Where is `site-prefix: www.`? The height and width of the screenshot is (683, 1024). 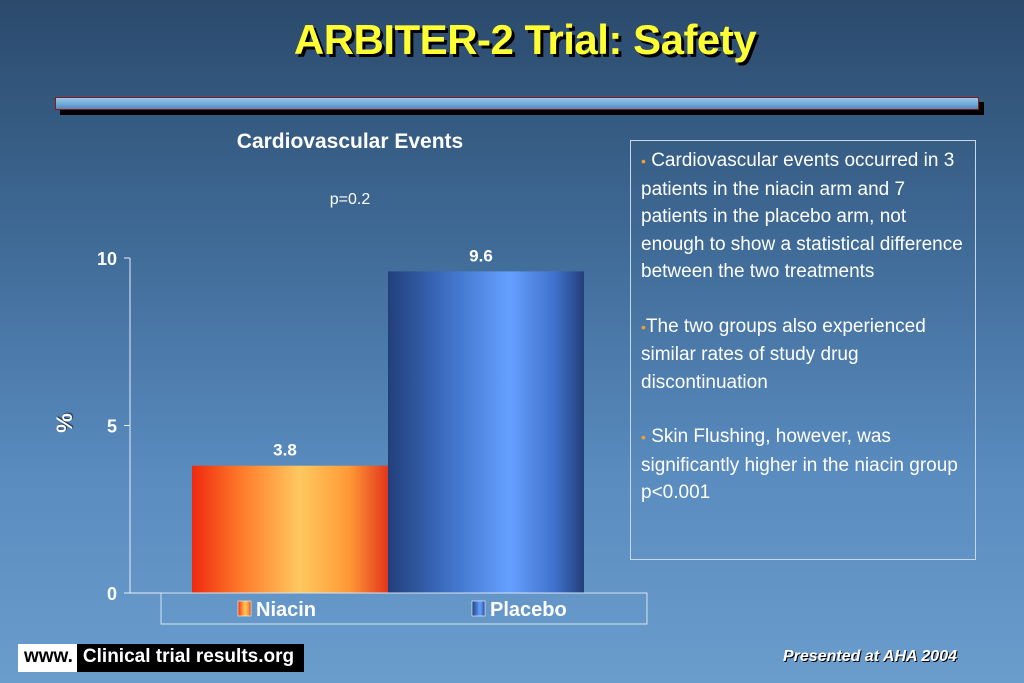
site-prefix: www. is located at coordinates (47, 658).